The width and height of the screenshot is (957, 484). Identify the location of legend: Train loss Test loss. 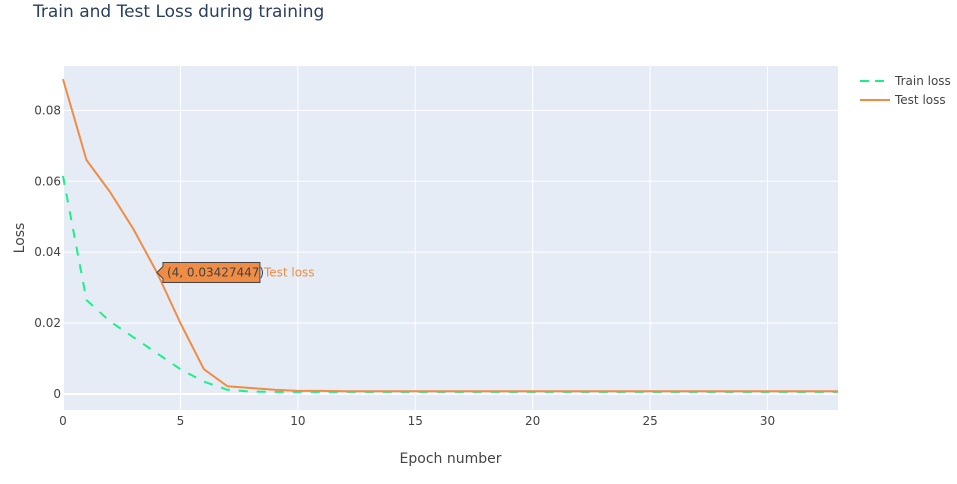
(905, 90).